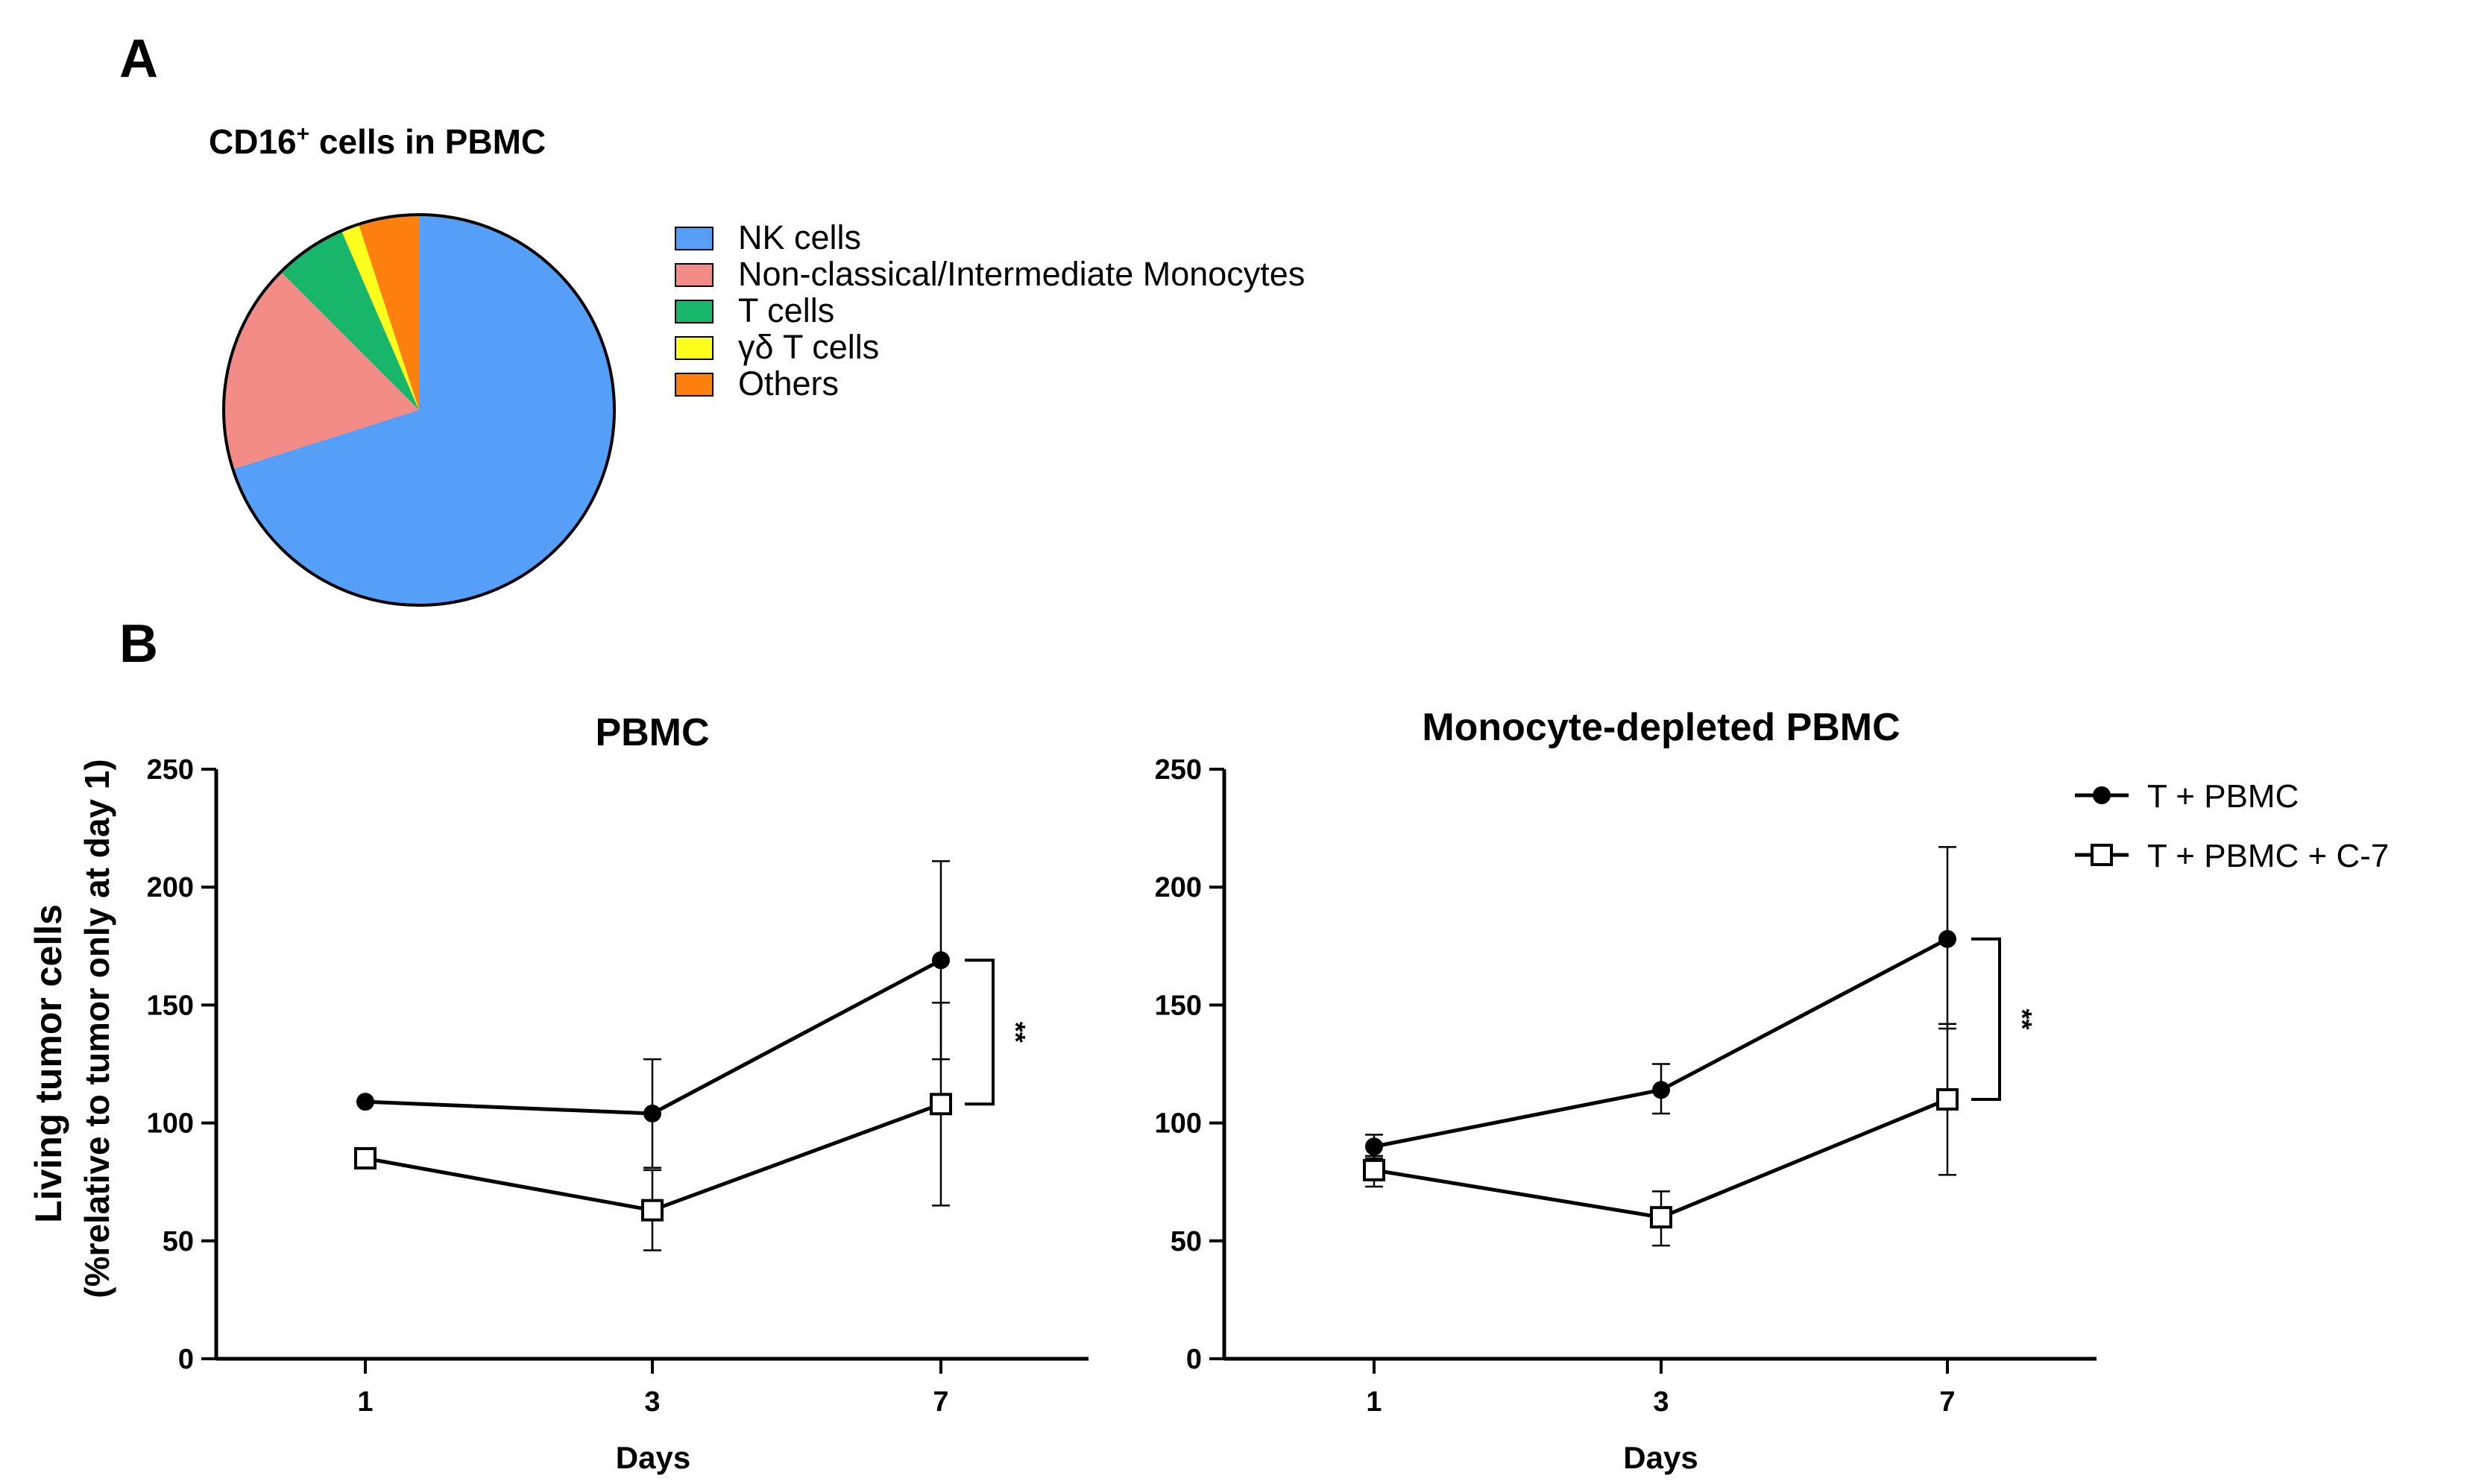 This screenshot has height=1484, width=2476. Describe the element at coordinates (1022, 274) in the screenshot. I see `pie-legend-label-1: Non-classical/Intermediate Monocytes` at that location.